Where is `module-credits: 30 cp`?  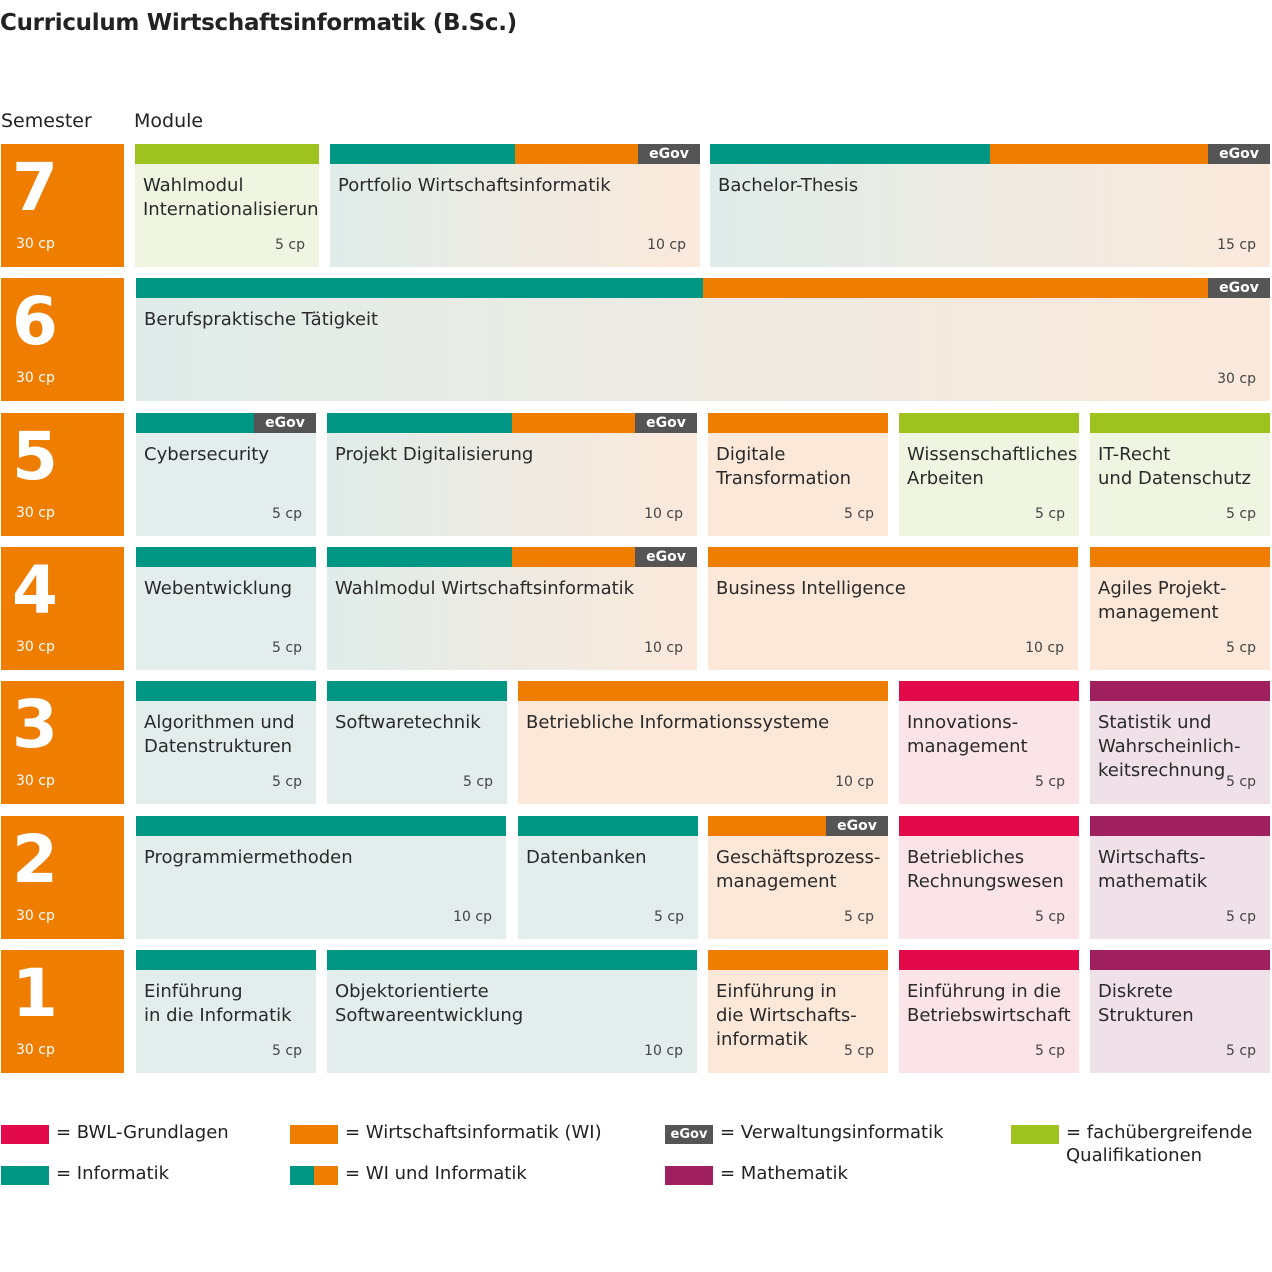
module-credits: 30 cp is located at coordinates (1236, 379).